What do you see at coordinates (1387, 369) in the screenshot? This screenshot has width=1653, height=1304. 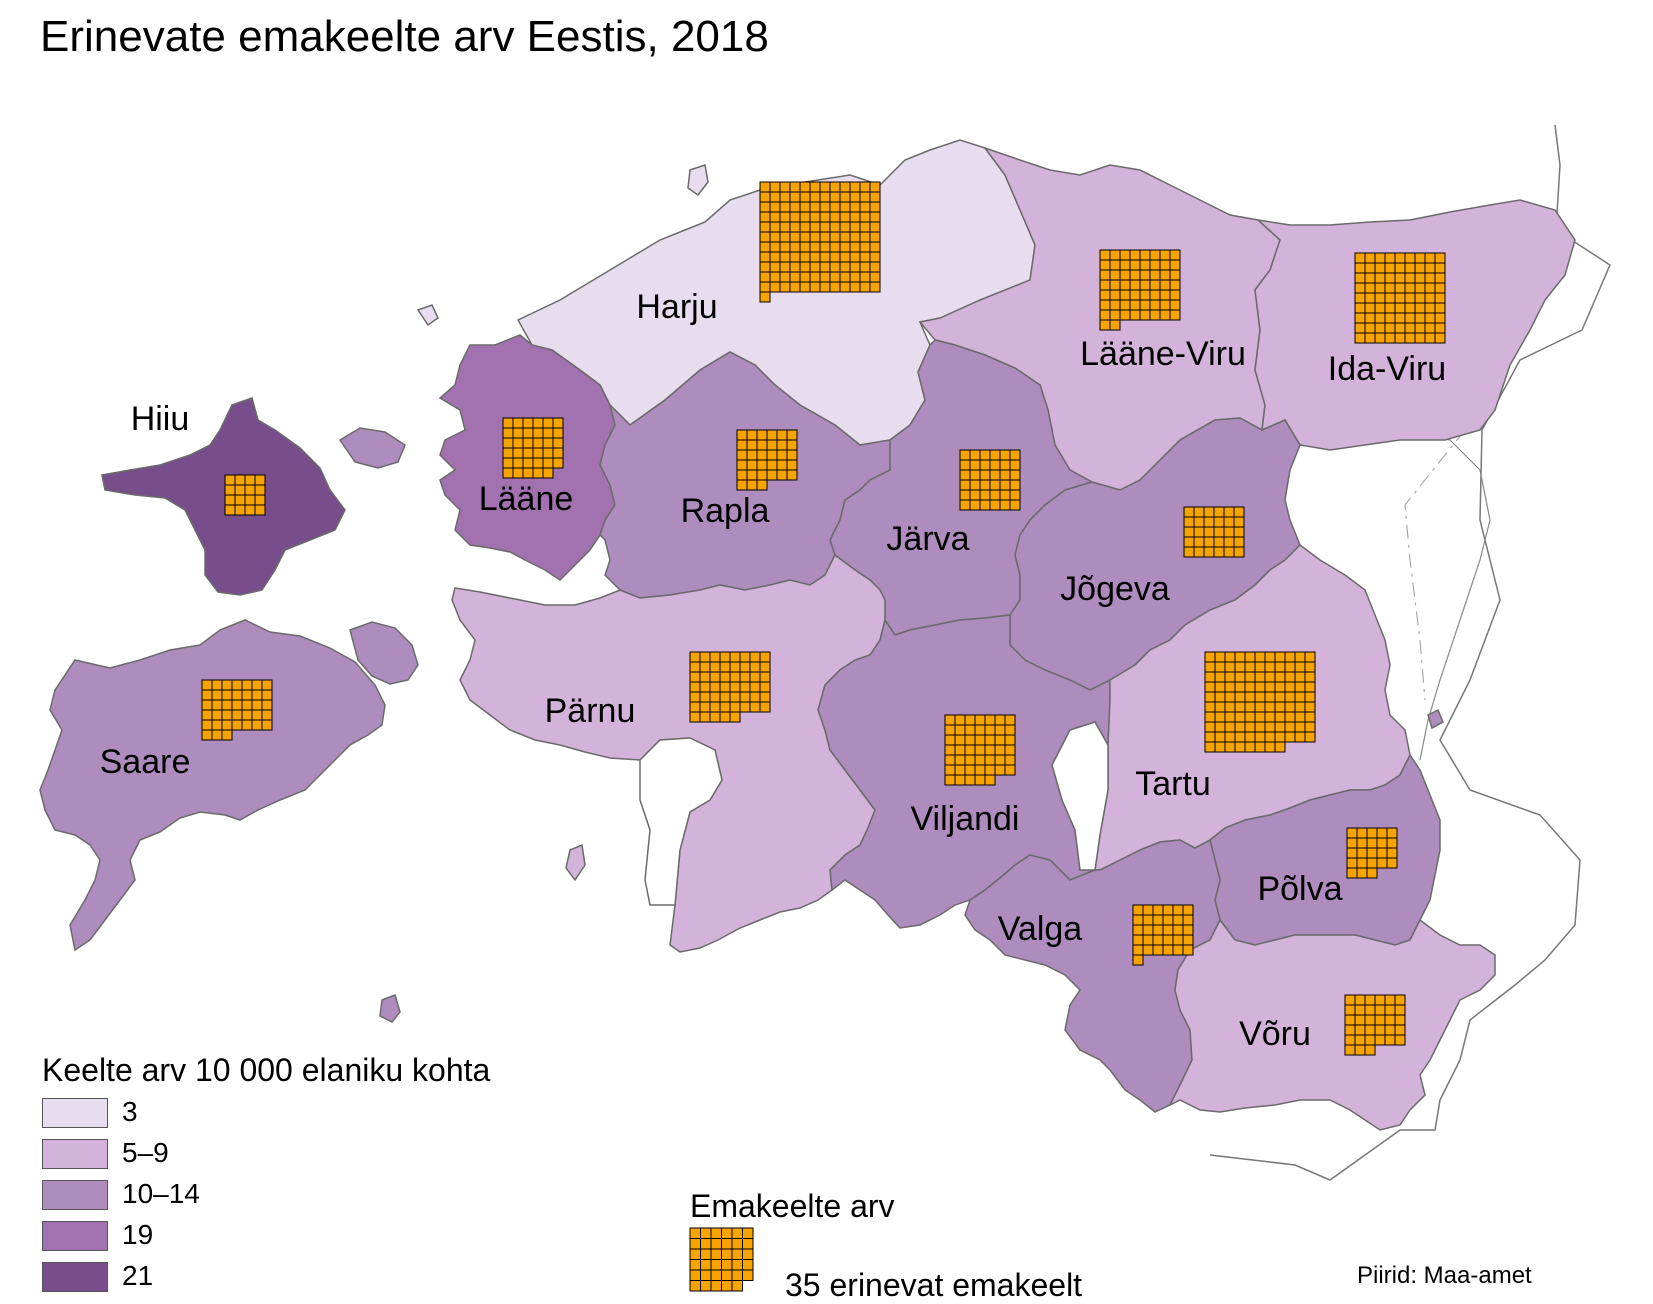 I see `label-ida-viru: Ida-Viru` at bounding box center [1387, 369].